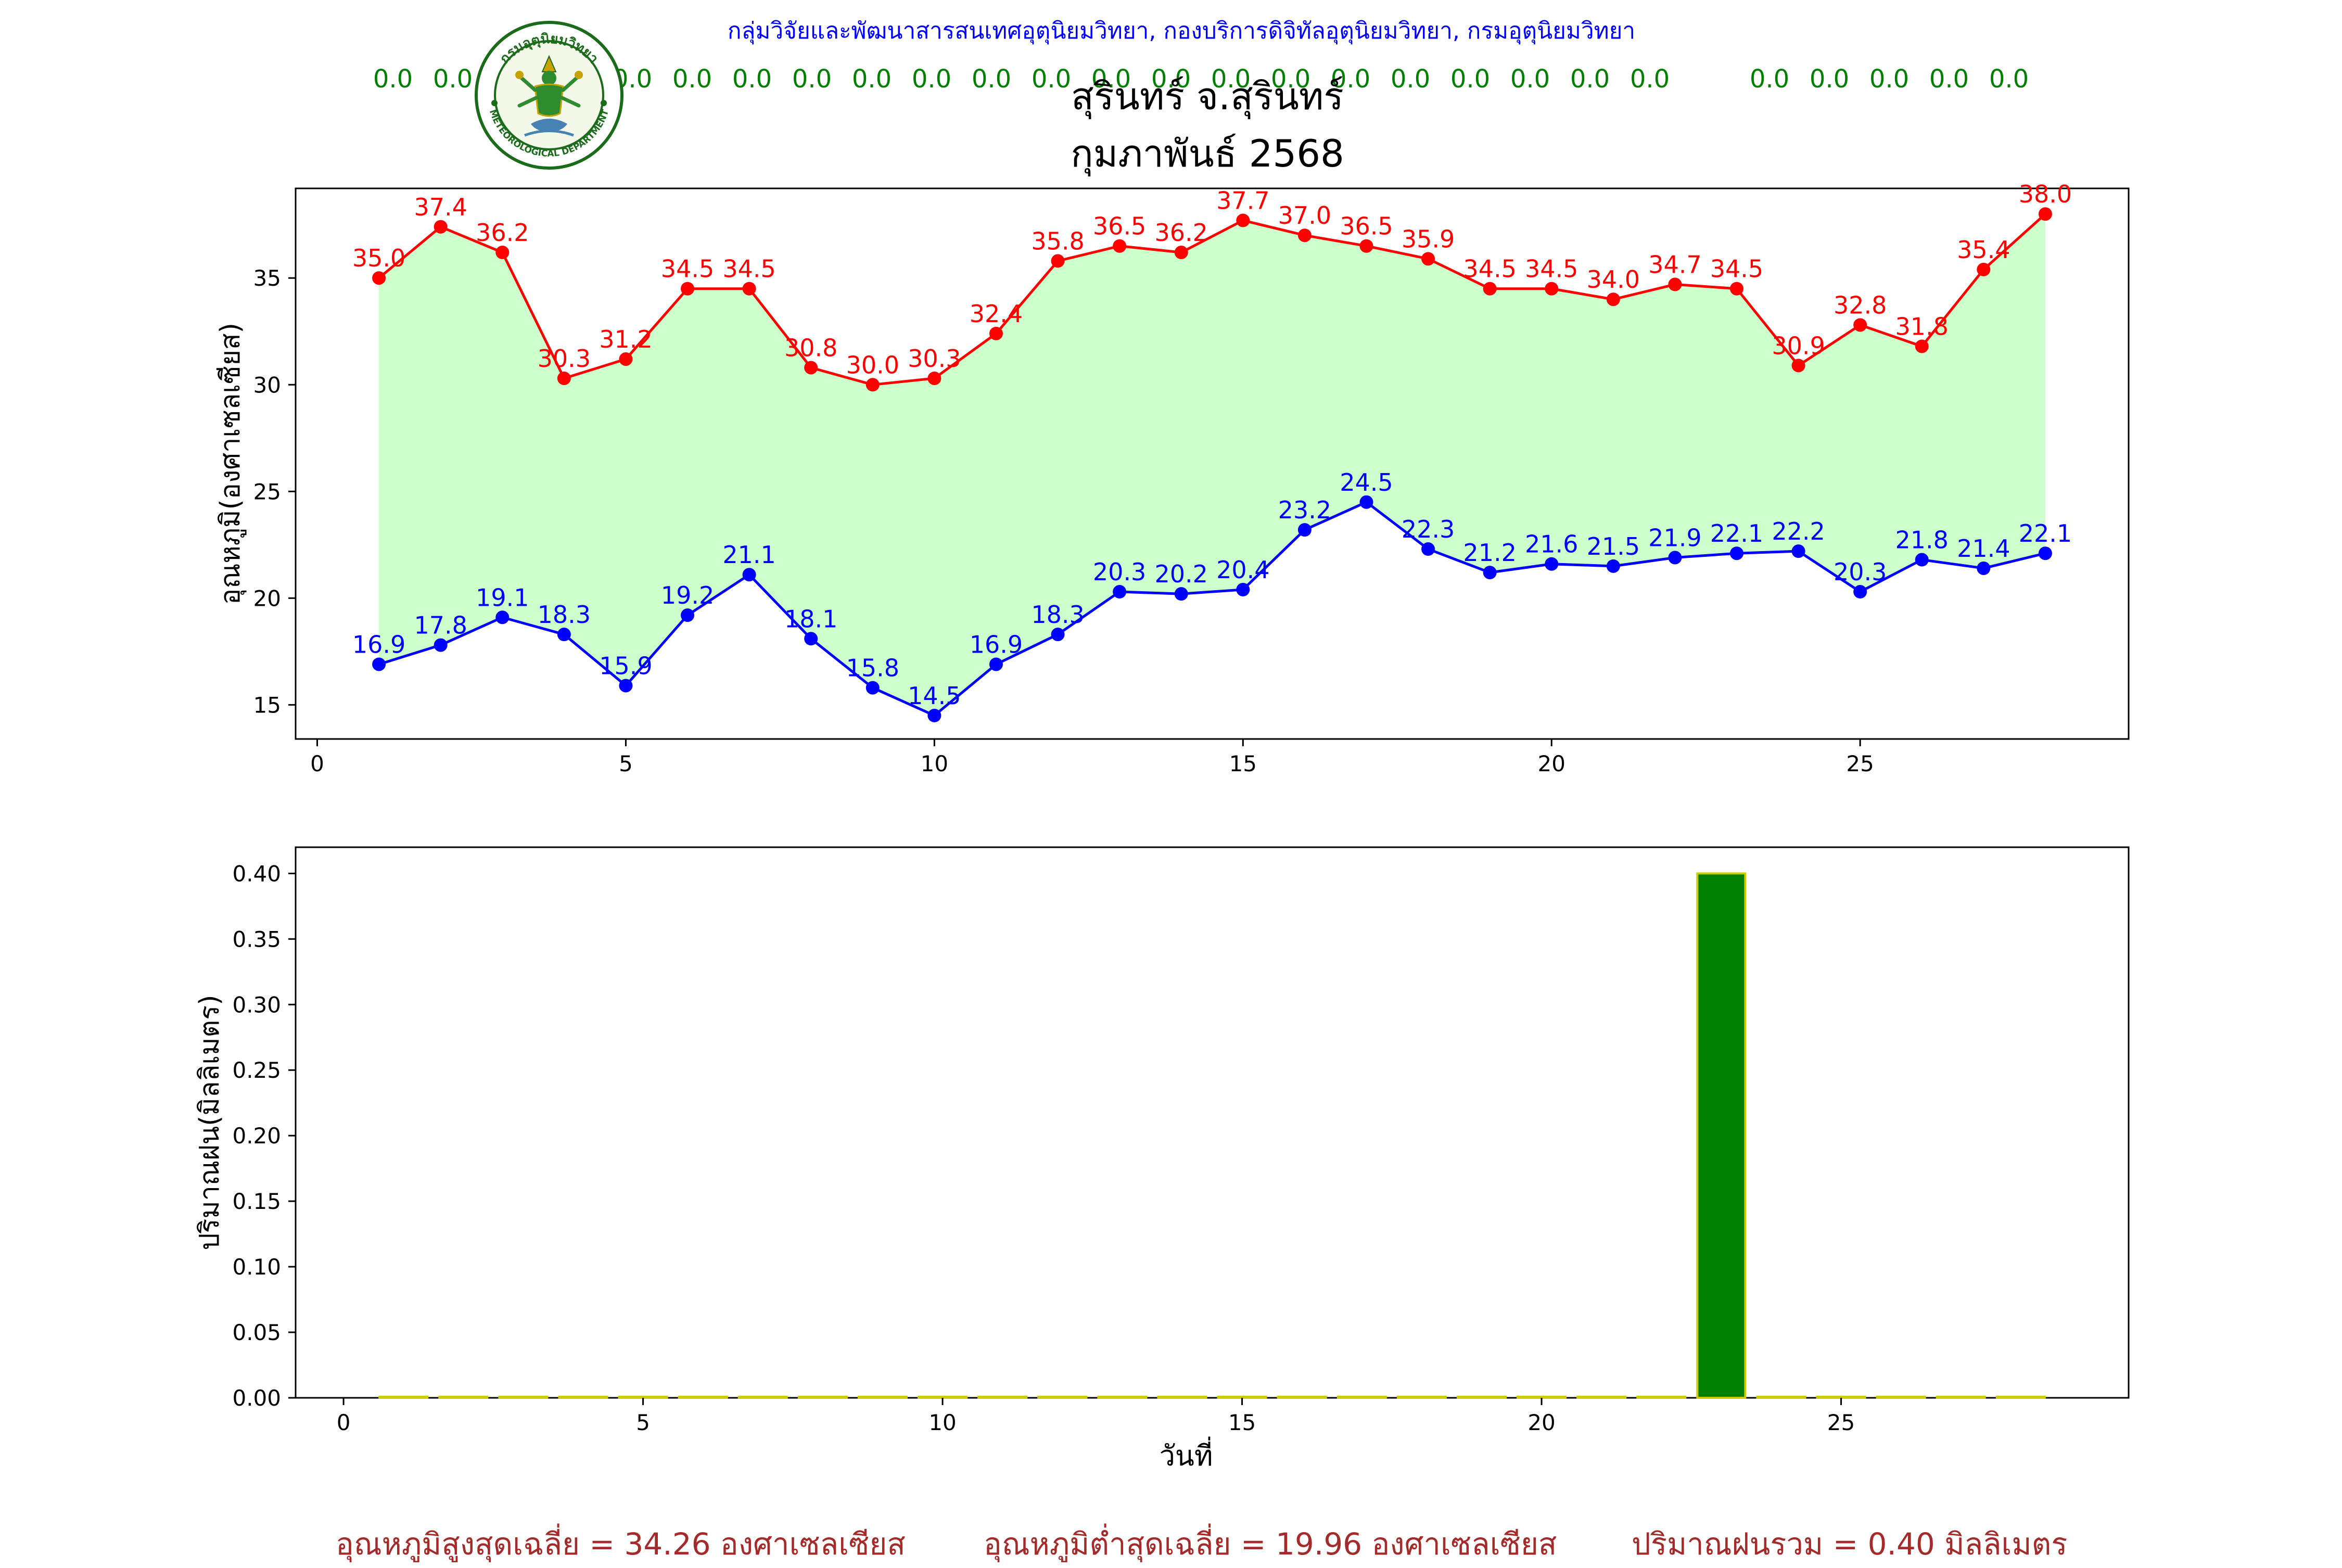 This screenshot has width=2342, height=1568. I want to click on y-tick-label: 30, so click(267, 385).